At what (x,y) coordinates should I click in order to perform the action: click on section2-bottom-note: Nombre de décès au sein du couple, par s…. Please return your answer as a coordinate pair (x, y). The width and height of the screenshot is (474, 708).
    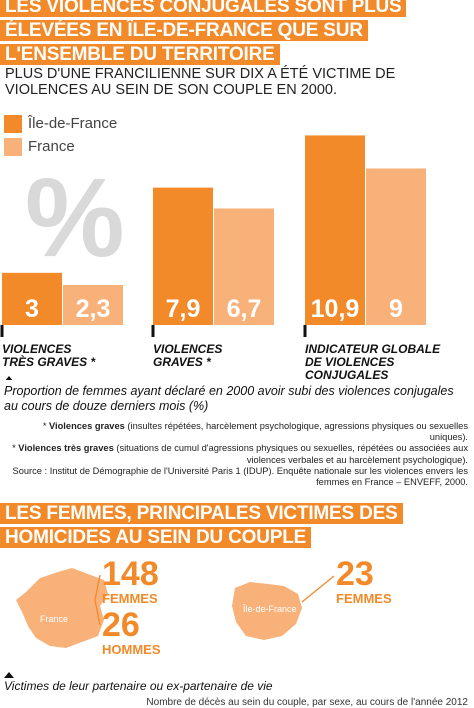
    Looking at the image, I should click on (307, 702).